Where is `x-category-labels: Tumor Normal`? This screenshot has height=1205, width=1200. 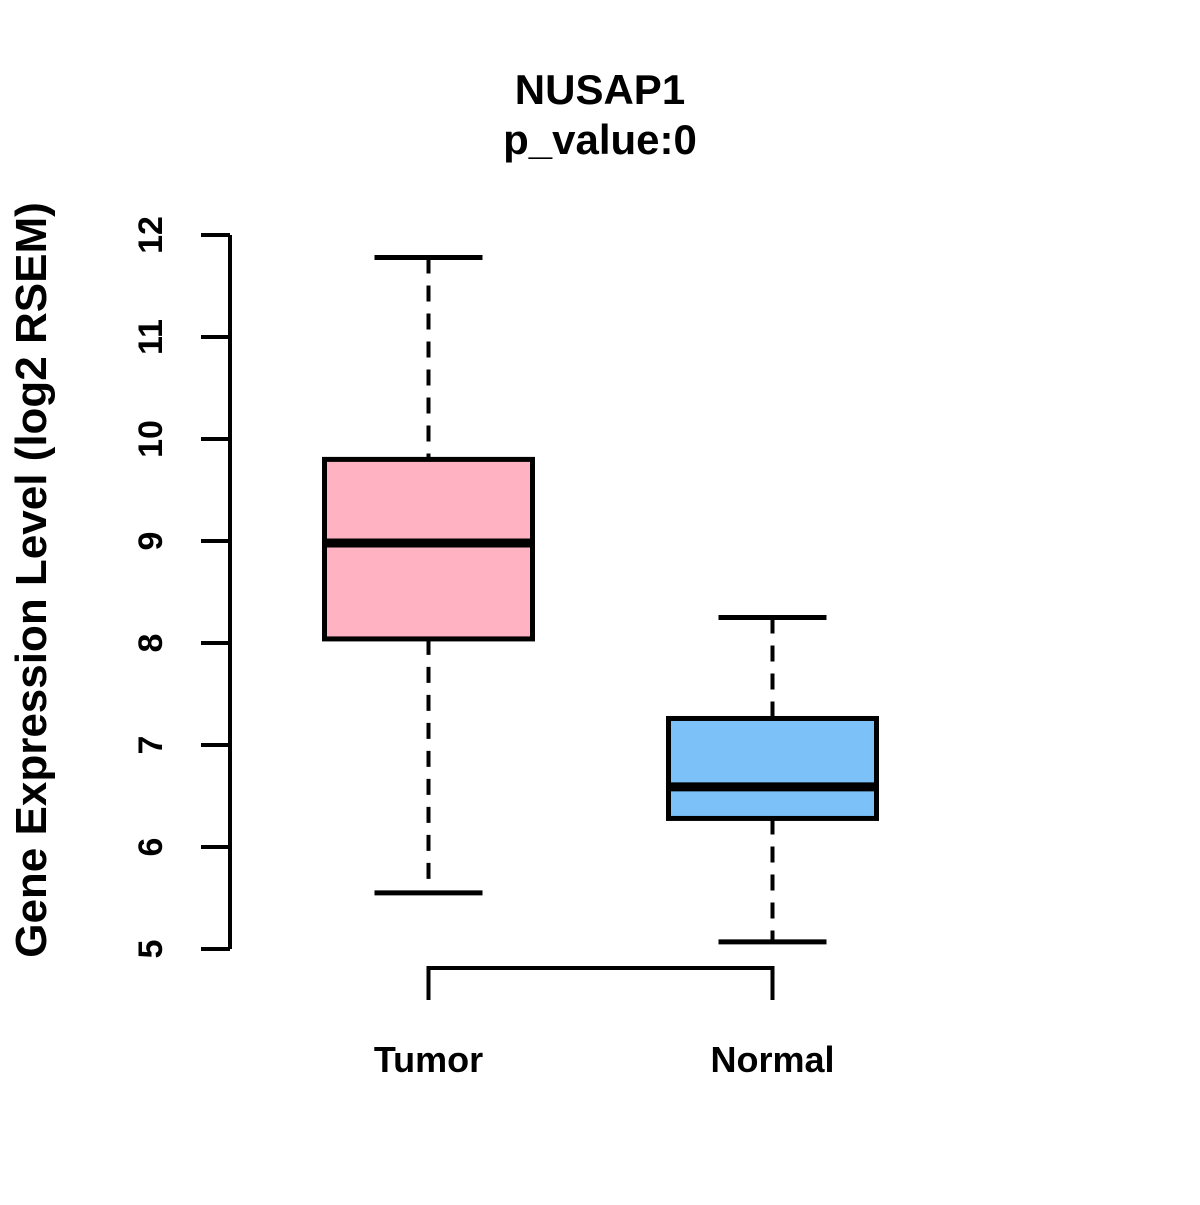
x-category-labels: Tumor Normal is located at coordinates (604, 1059).